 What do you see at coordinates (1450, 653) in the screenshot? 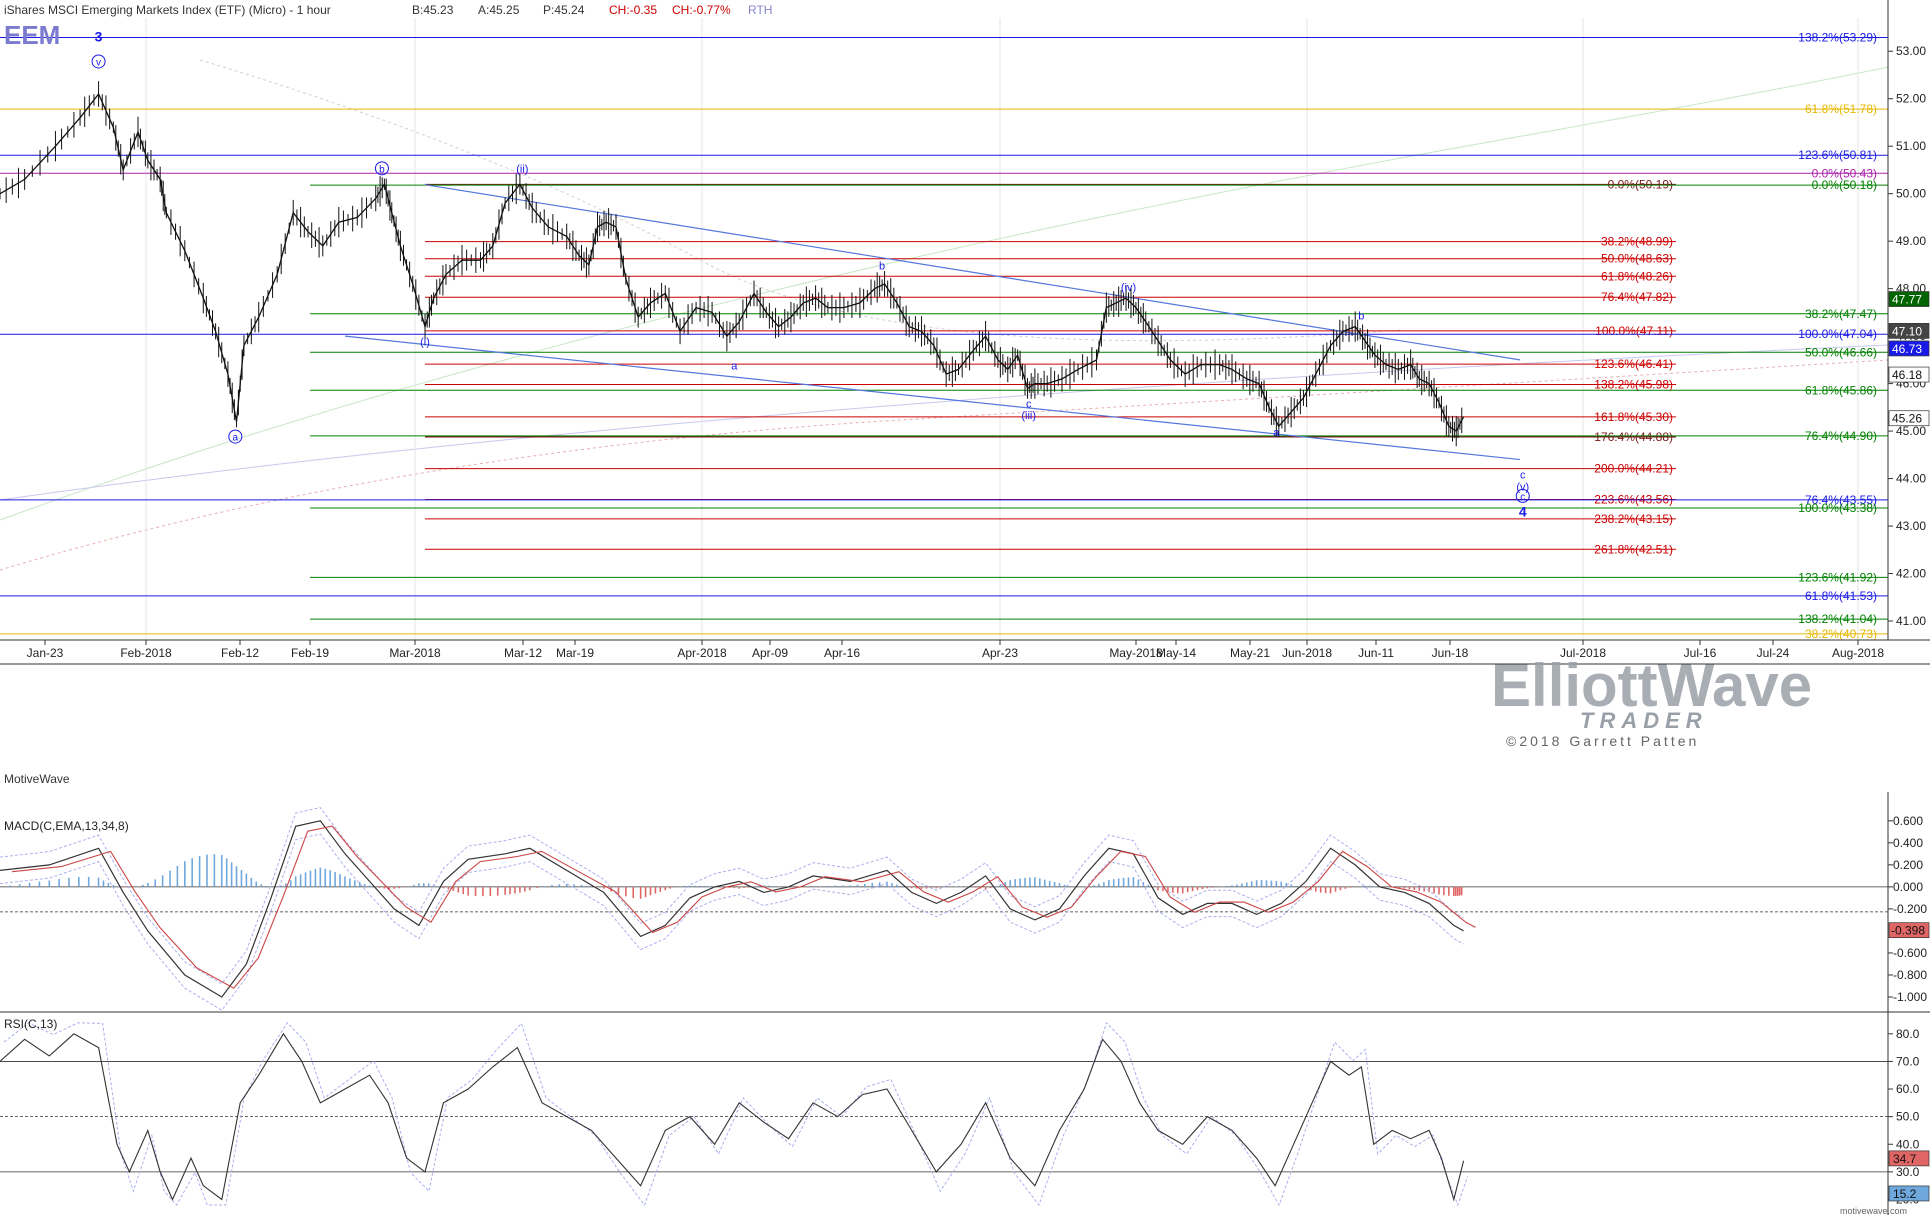
I see `time-axis-label: Jun-18` at bounding box center [1450, 653].